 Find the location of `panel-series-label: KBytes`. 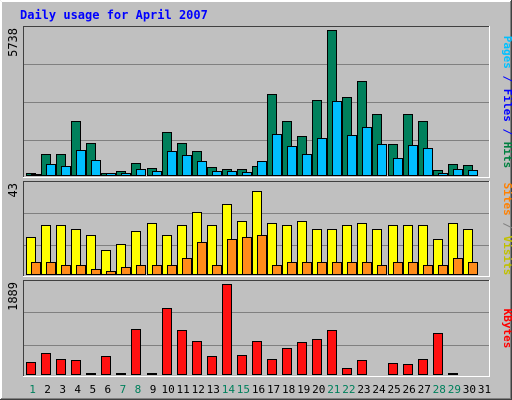

panel-series-label: KBytes is located at coordinates (506, 329).